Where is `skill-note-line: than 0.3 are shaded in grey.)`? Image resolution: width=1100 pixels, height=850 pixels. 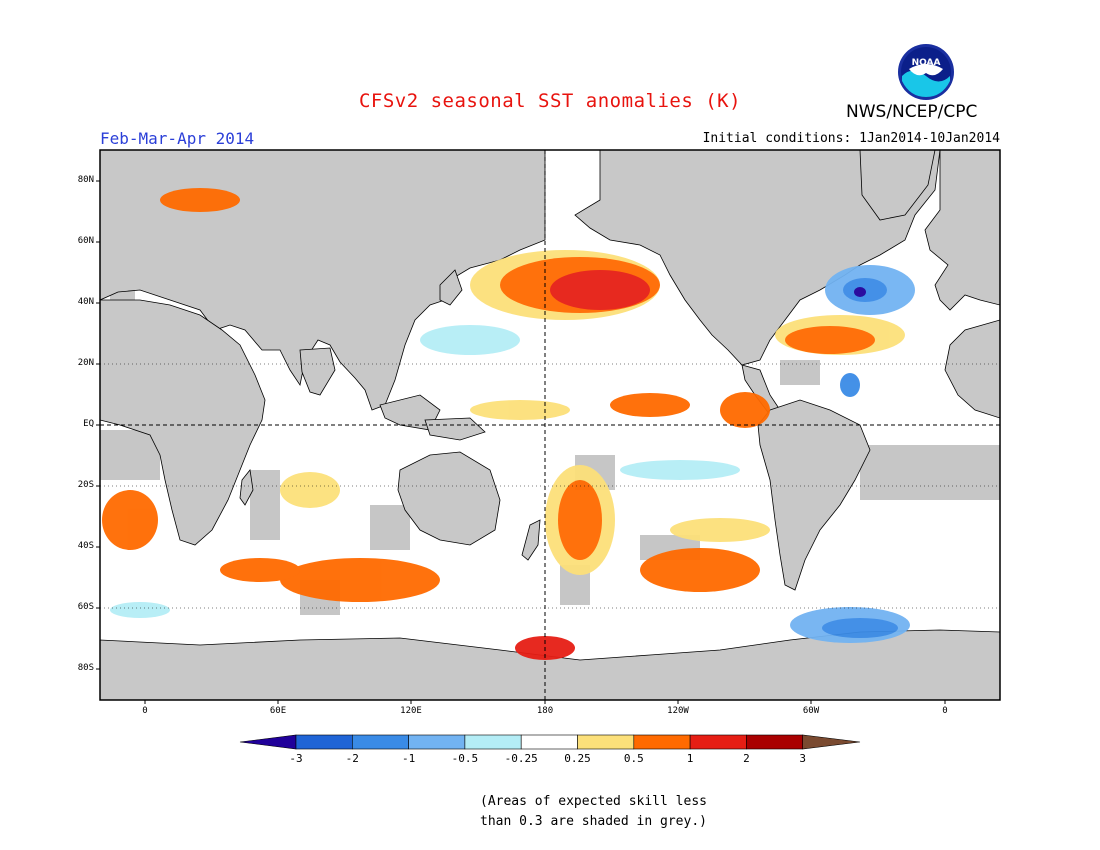
skill-note-line: than 0.3 are shaded in grey.) is located at coordinates (593, 821).